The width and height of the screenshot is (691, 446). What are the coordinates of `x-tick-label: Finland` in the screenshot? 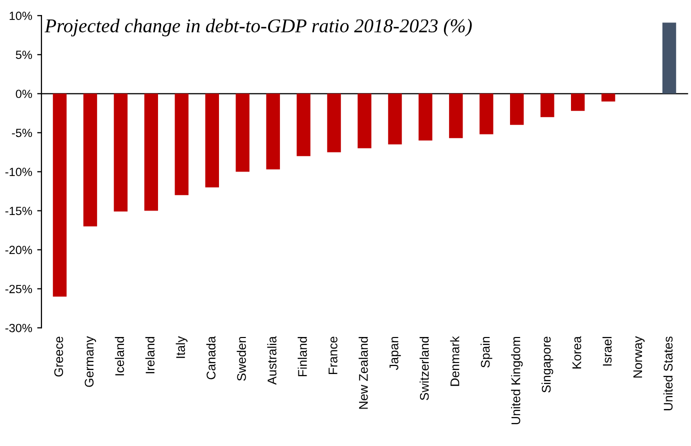 It's located at (302, 356).